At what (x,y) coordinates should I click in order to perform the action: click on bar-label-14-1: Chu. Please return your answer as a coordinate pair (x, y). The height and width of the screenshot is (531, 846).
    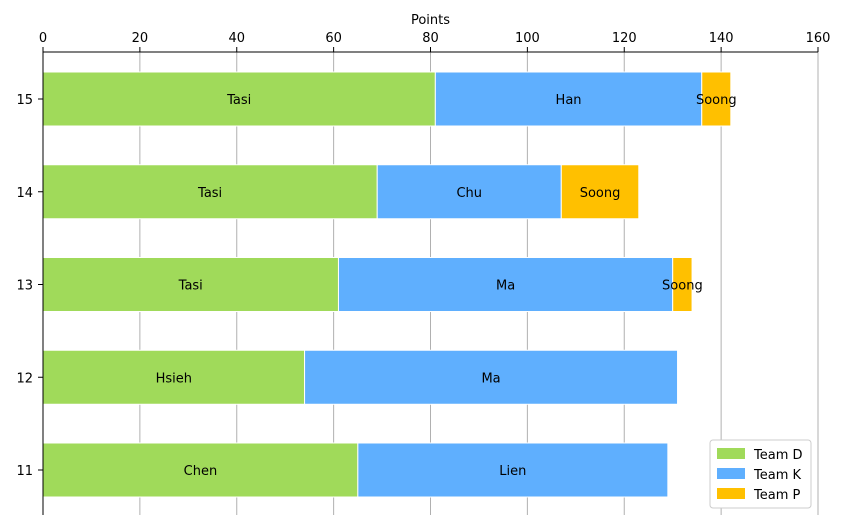
    Looking at the image, I should click on (469, 193).